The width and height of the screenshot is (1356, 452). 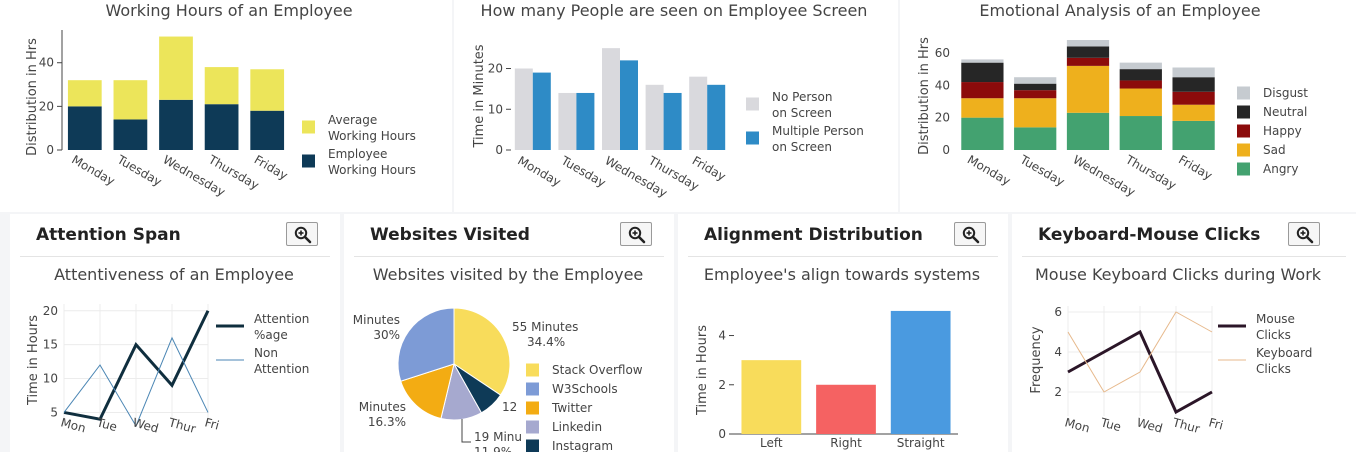 I want to click on legend-label: Working Hours, so click(x=372, y=136).